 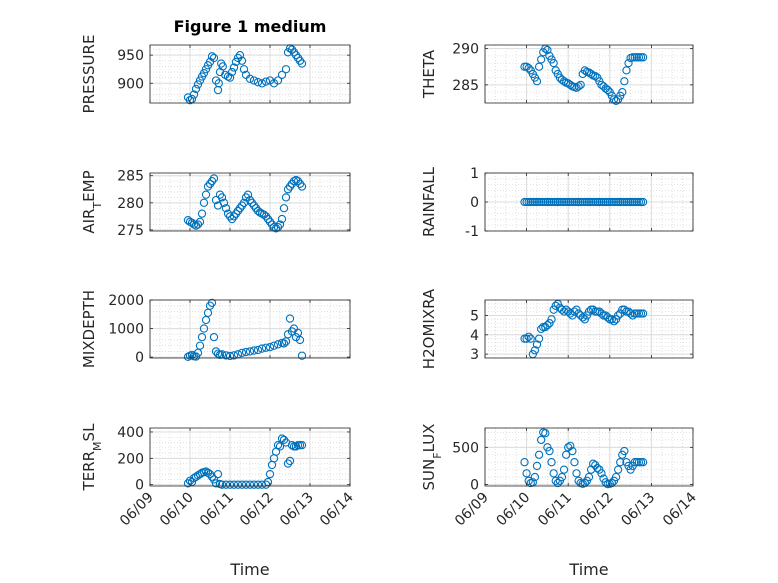 What do you see at coordinates (177, 510) in the screenshot?
I see `x-tick-label: 06/10` at bounding box center [177, 510].